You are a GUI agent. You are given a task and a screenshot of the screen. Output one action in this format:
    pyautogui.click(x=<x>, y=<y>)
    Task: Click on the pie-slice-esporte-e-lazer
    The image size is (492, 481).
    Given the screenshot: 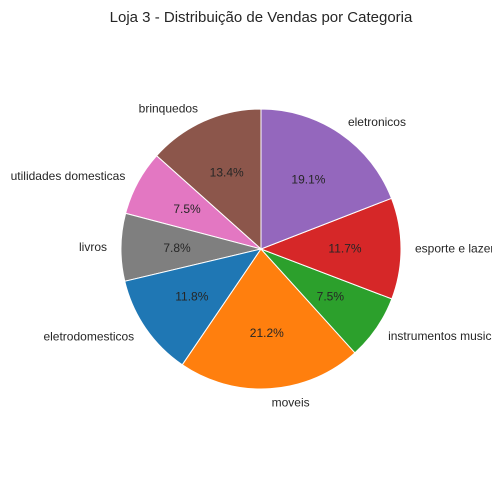 What is the action you would take?
    pyautogui.click(x=330, y=248)
    